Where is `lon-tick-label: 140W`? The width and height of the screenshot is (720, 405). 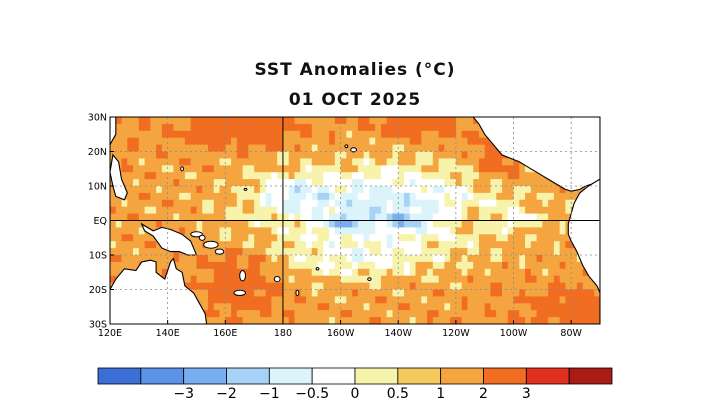 lon-tick-label: 140W is located at coordinates (398, 333).